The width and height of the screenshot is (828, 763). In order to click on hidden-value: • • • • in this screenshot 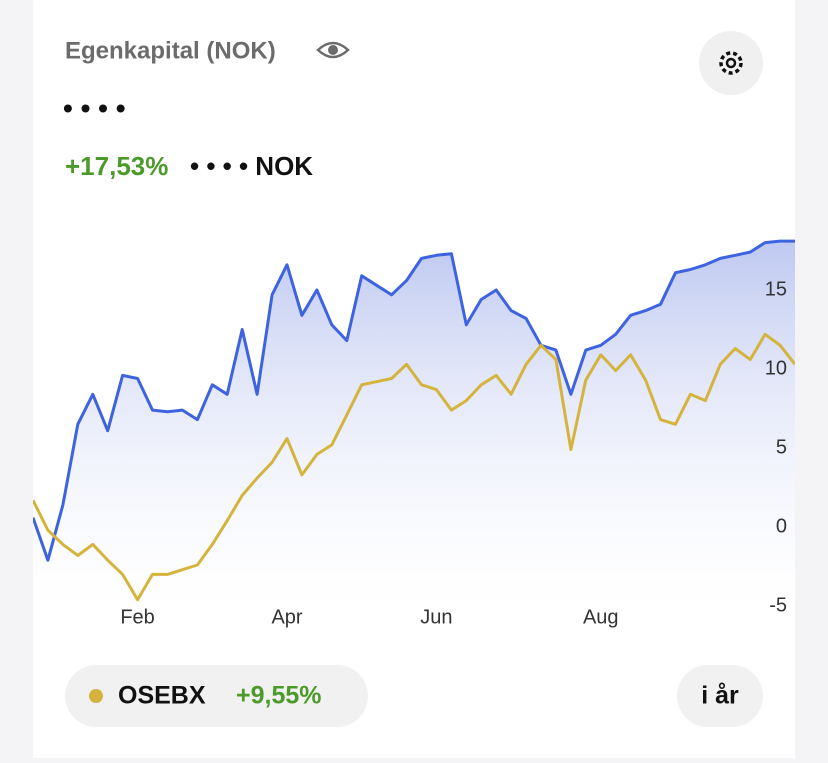, I will do `click(94, 107)`.